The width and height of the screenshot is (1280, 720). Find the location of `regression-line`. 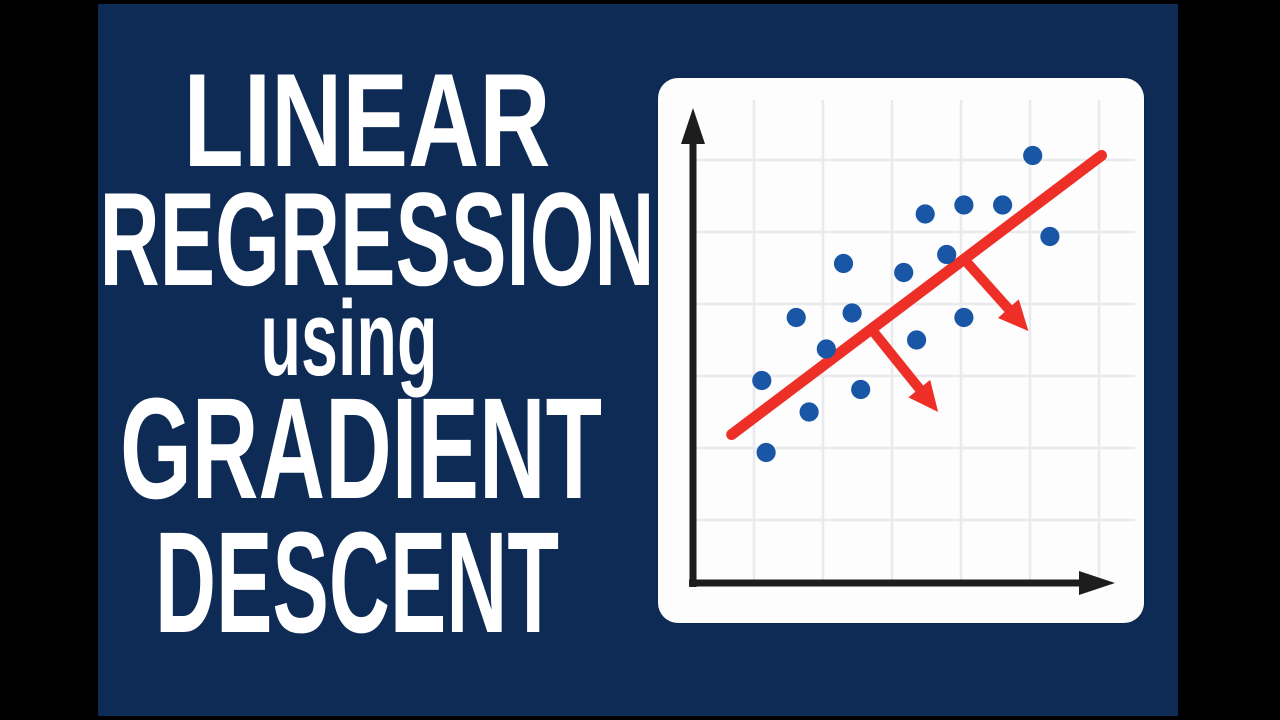

regression-line is located at coordinates (916, 295).